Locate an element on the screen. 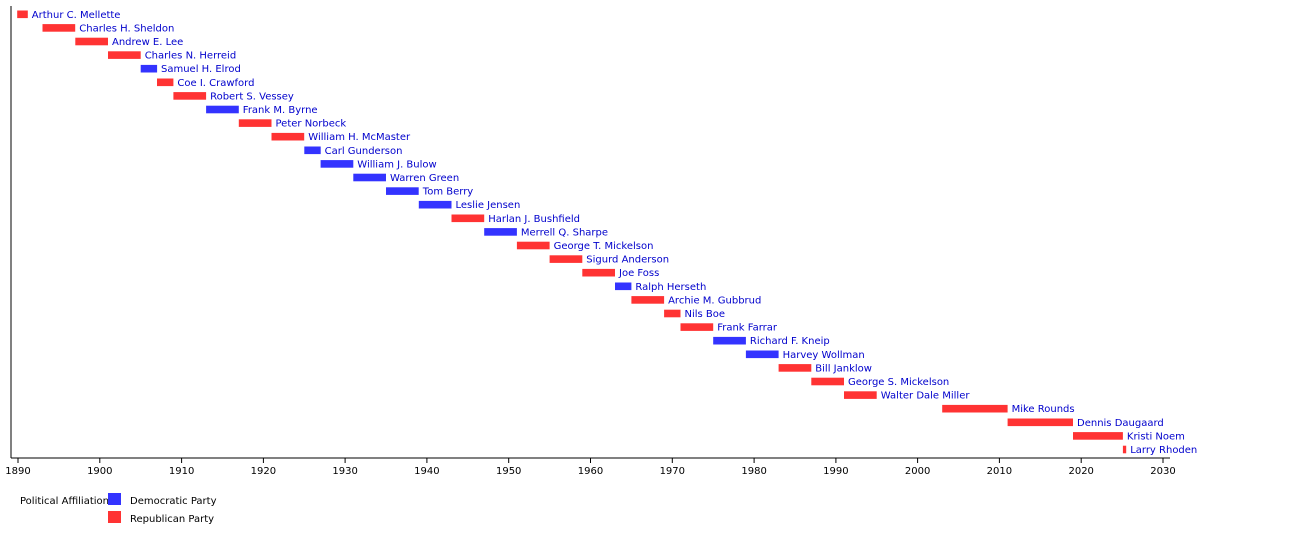  legend-label-democratic: Democratic Party is located at coordinates (173, 501).